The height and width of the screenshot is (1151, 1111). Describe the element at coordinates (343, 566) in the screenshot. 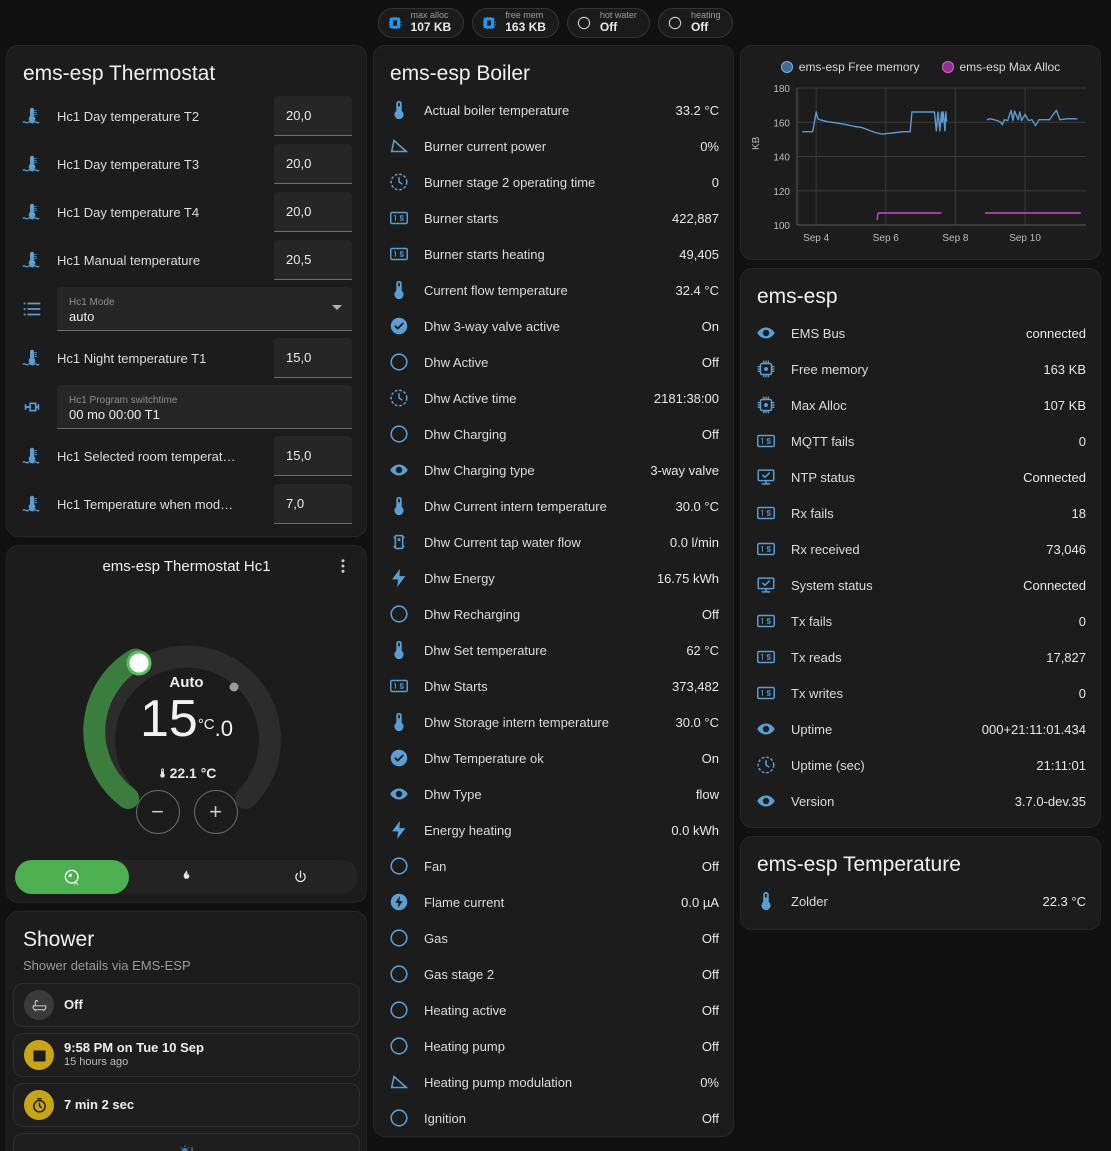

I see `dots-vertical-icon` at that location.